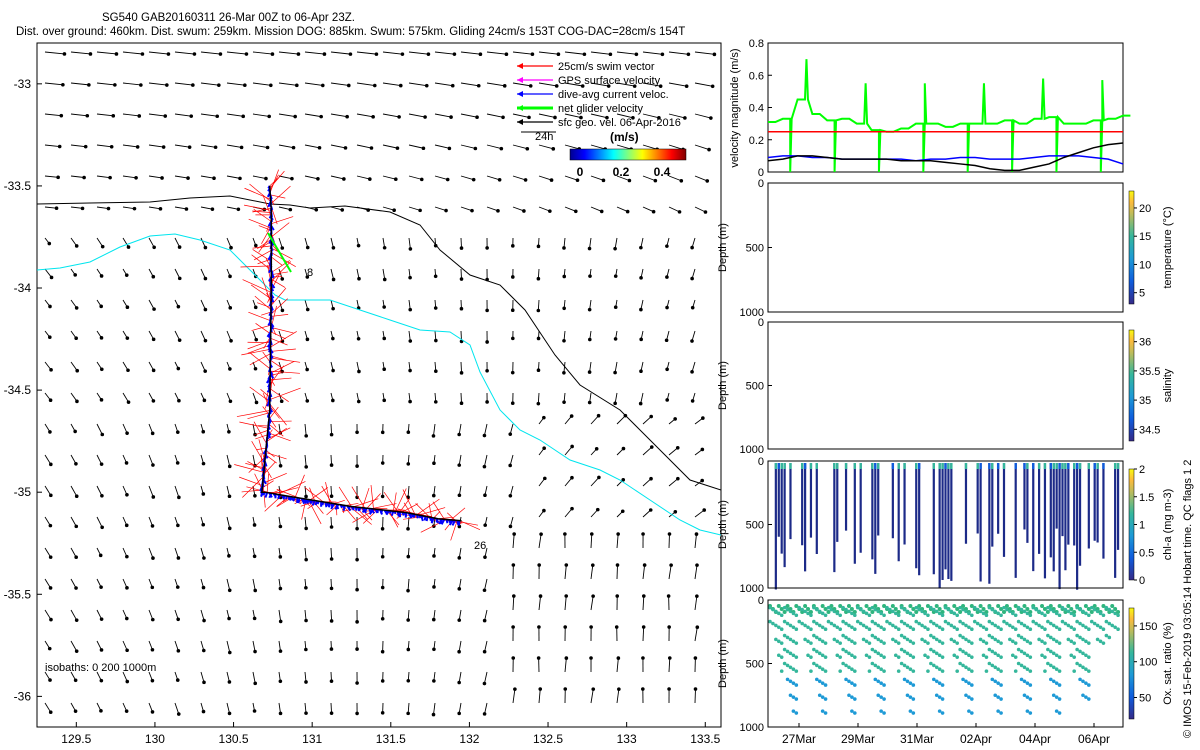  What do you see at coordinates (1168, 663) in the screenshot?
I see `colorbar-label: Ox. sat. ratio (%)` at bounding box center [1168, 663].